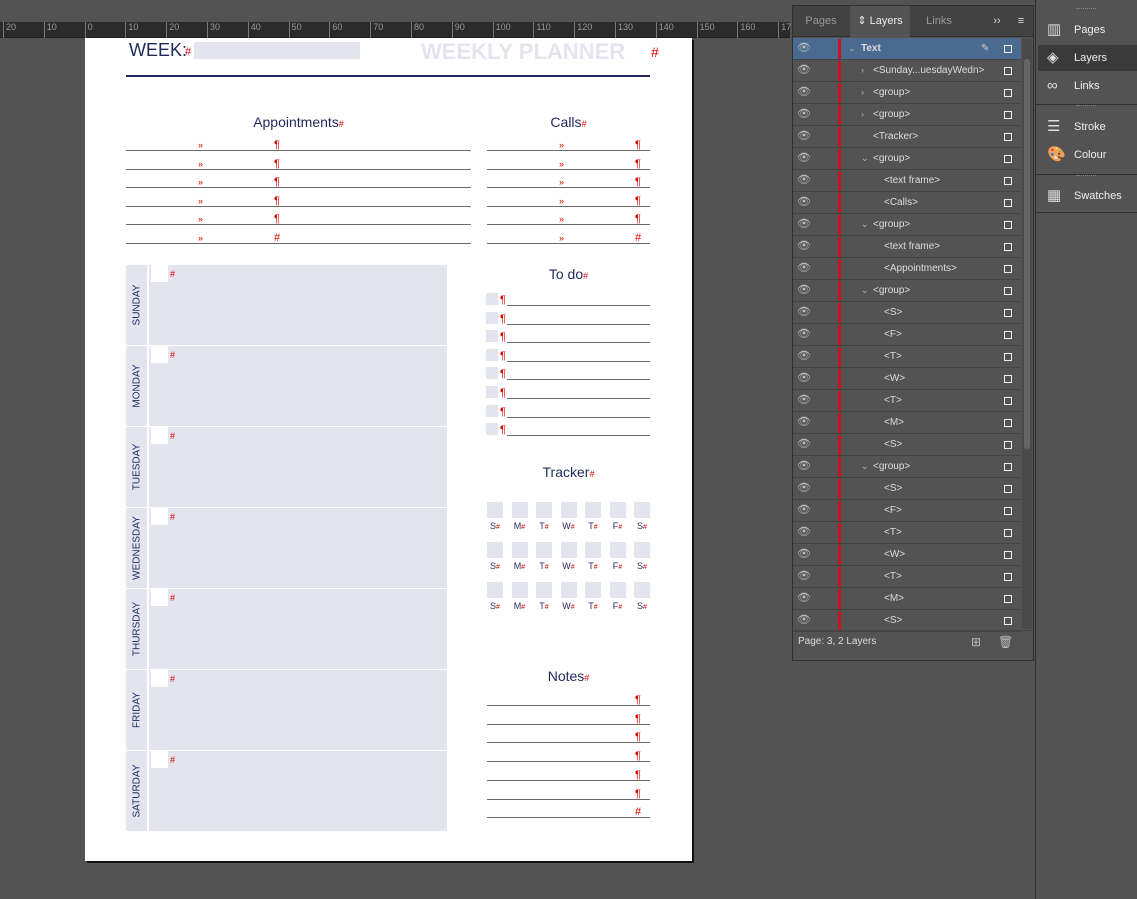 The height and width of the screenshot is (899, 1137). Describe the element at coordinates (907, 445) in the screenshot. I see `layer-row: 👁 <S>` at that location.